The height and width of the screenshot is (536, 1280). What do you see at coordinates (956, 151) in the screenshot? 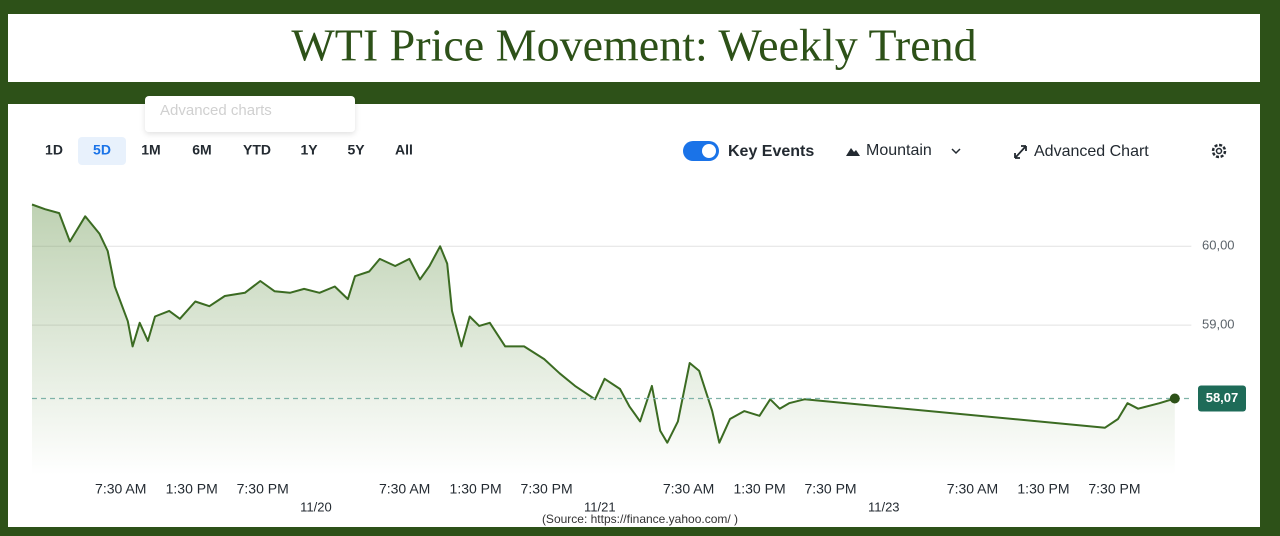
I see `chevron-icon` at bounding box center [956, 151].